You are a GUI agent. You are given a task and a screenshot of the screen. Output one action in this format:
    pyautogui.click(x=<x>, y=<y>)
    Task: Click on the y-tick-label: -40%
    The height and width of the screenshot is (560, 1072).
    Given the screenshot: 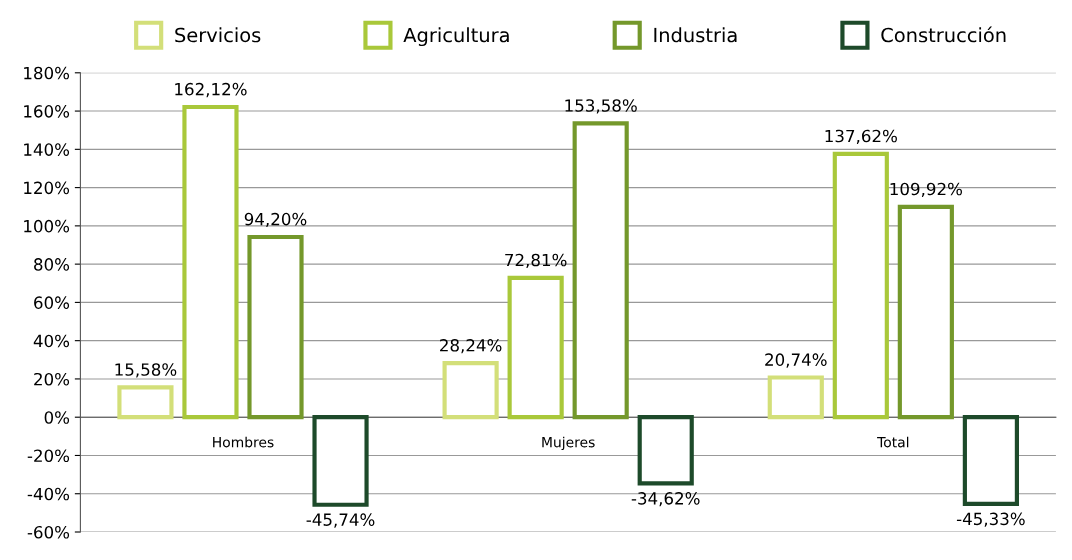 What is the action you would take?
    pyautogui.click(x=48, y=494)
    